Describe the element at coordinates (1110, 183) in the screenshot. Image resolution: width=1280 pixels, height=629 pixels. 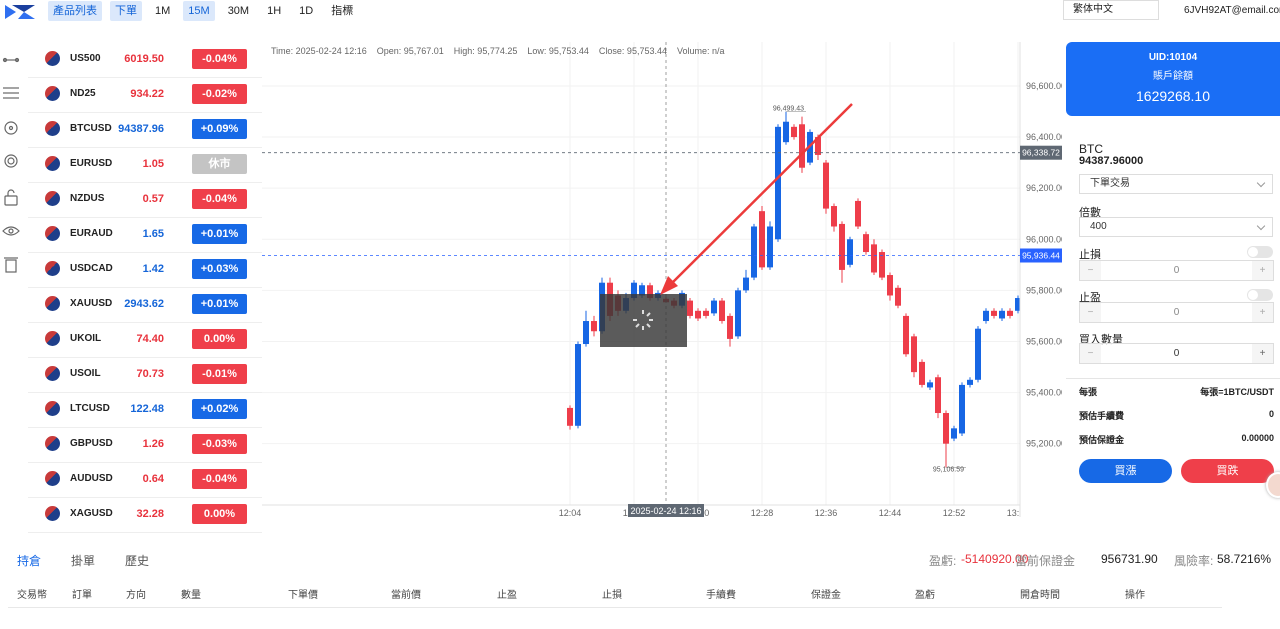
I see `order-type: 下單交易` at that location.